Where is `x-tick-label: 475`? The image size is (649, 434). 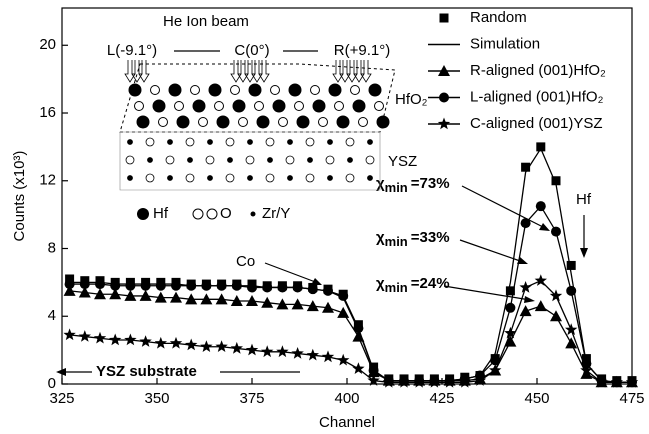 x-tick-label: 475 is located at coordinates (631, 398).